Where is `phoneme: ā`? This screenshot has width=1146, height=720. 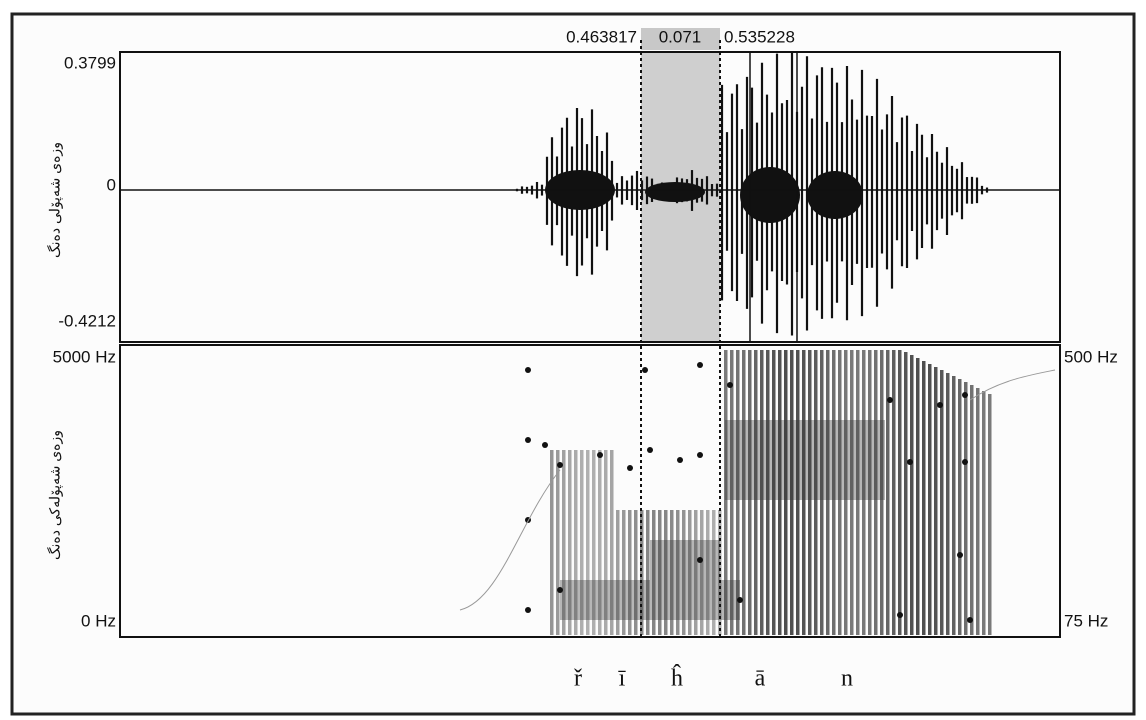 phoneme: ā is located at coordinates (760, 679).